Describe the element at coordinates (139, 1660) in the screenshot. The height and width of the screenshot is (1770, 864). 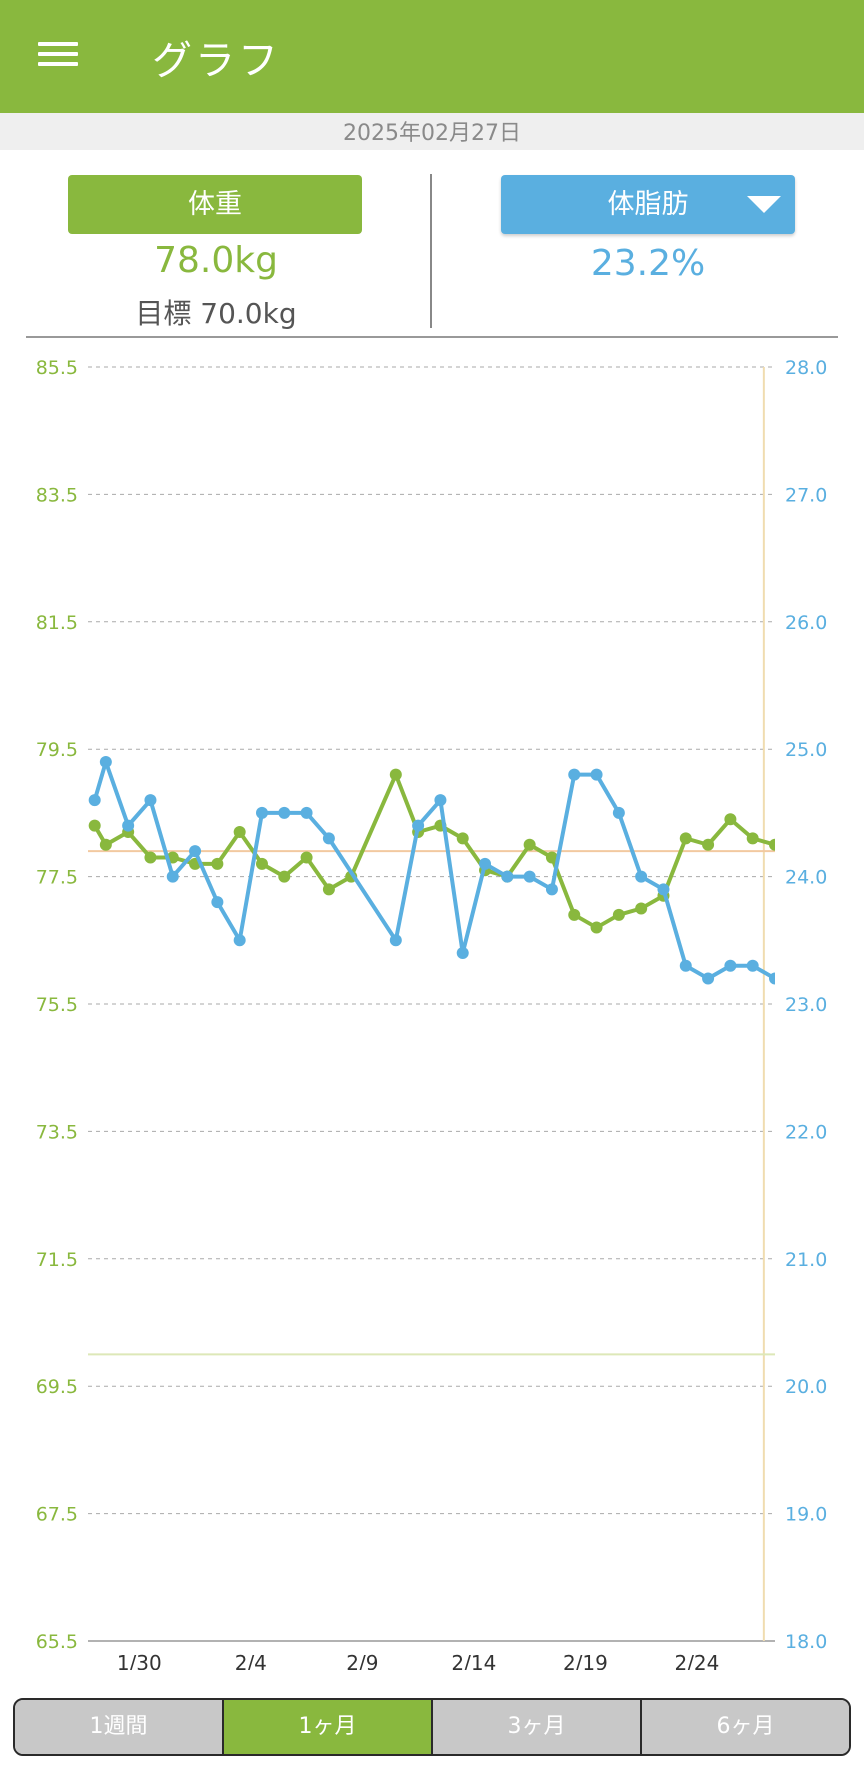
I see `x-tick-label: 1/30` at that location.